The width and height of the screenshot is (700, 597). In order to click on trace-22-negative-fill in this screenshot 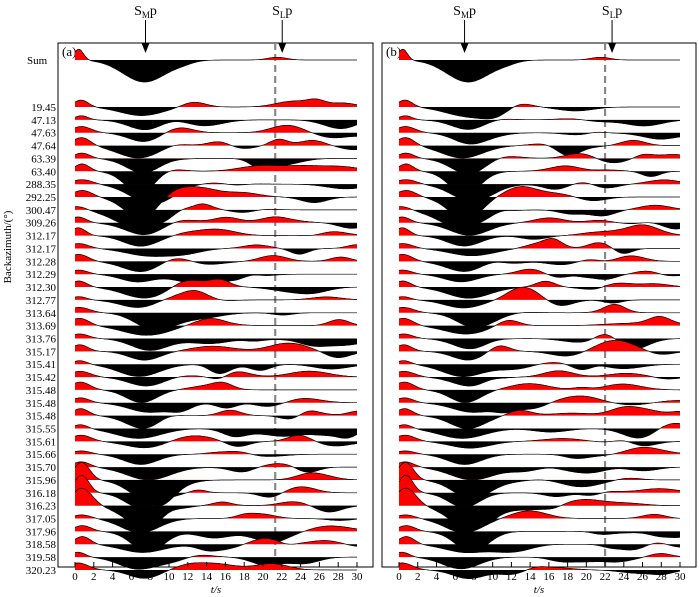, I will do `click(539, 396)`.